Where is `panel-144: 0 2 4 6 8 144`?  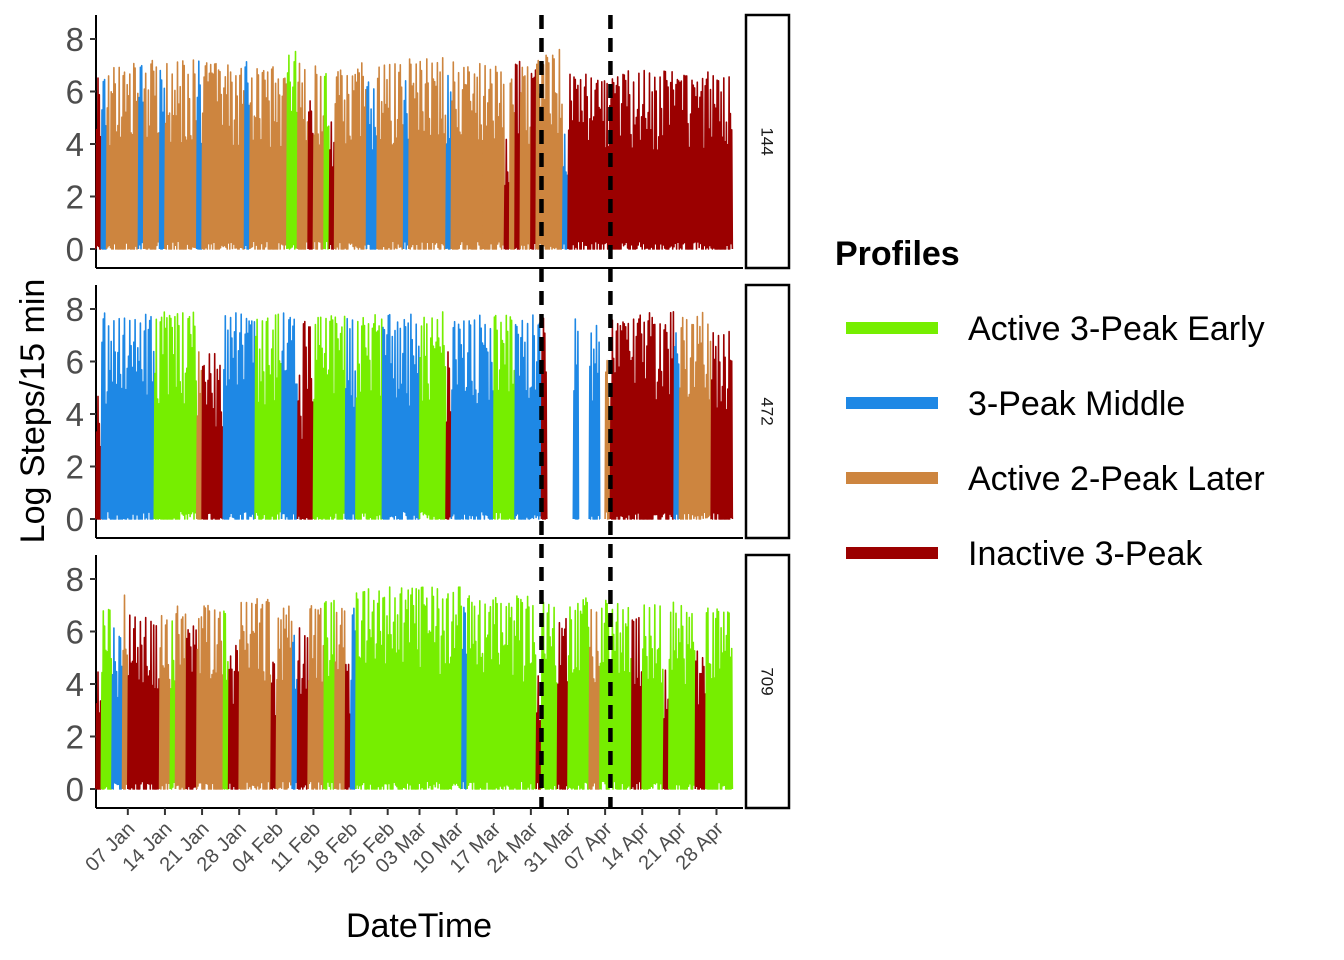 panel-144: 0 2 4 6 8 144 is located at coordinates (428, 141).